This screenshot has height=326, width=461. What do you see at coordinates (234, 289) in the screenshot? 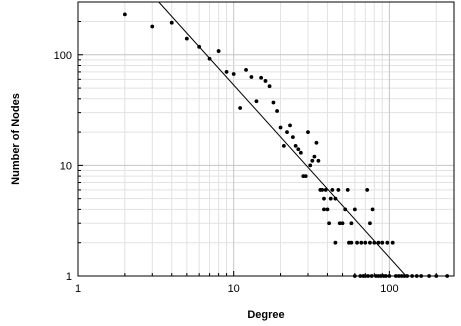
I see `x-tick-label: 10` at bounding box center [234, 289].